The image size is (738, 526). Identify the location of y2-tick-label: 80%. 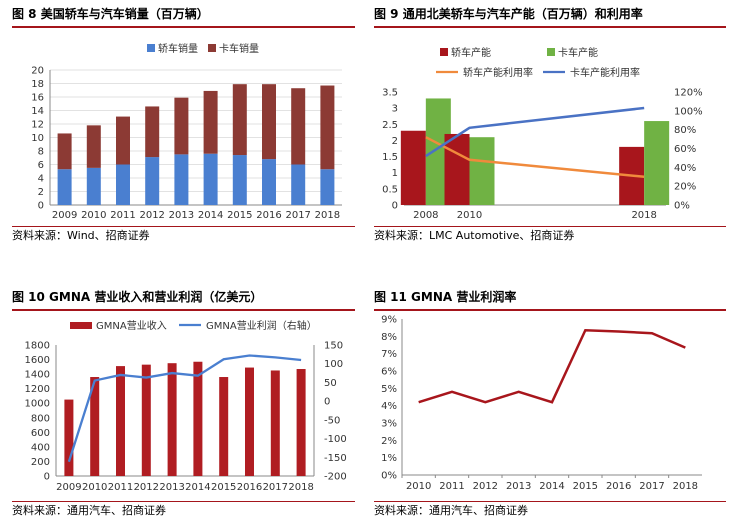
(685, 130).